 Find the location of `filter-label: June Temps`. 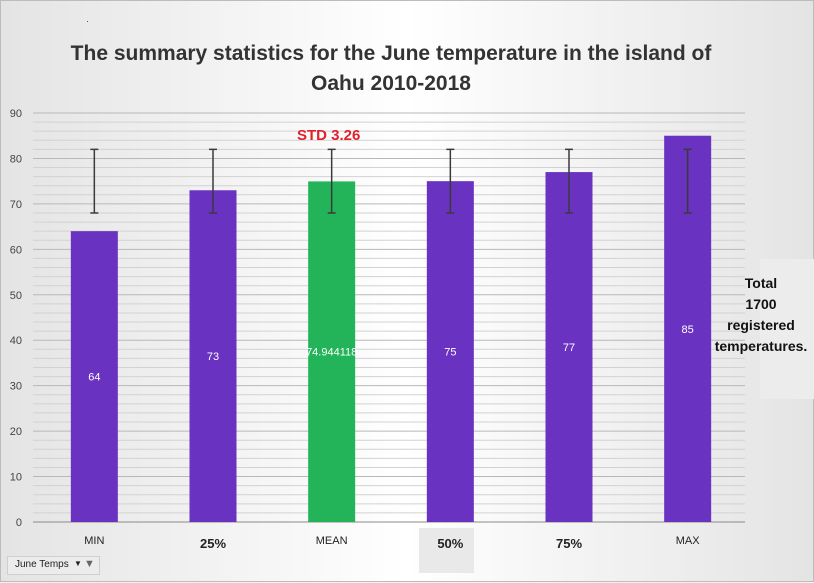

filter-label: June Temps is located at coordinates (42, 564).